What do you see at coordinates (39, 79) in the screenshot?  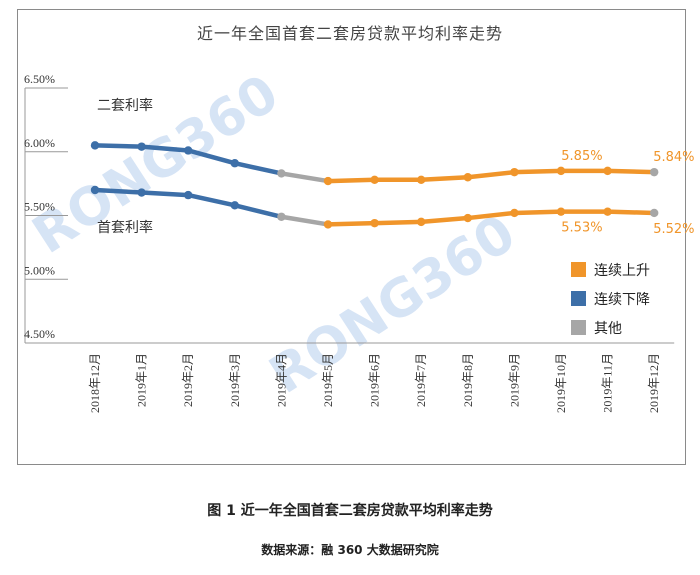 I see `y-tick-label: 6.50%` at bounding box center [39, 79].